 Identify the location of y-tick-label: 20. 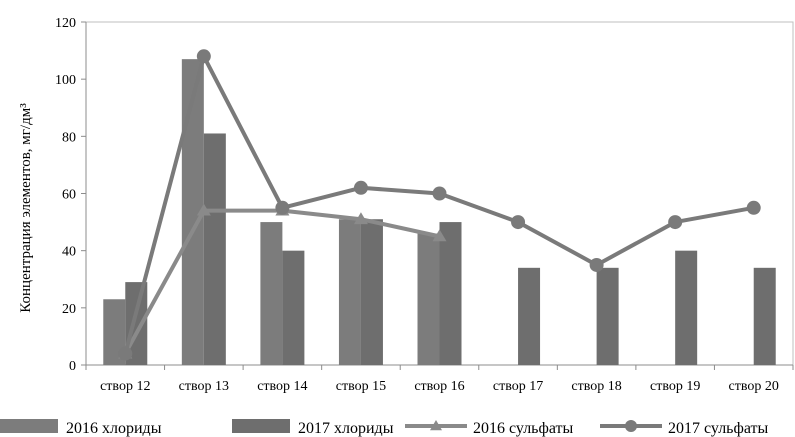
(69, 309).